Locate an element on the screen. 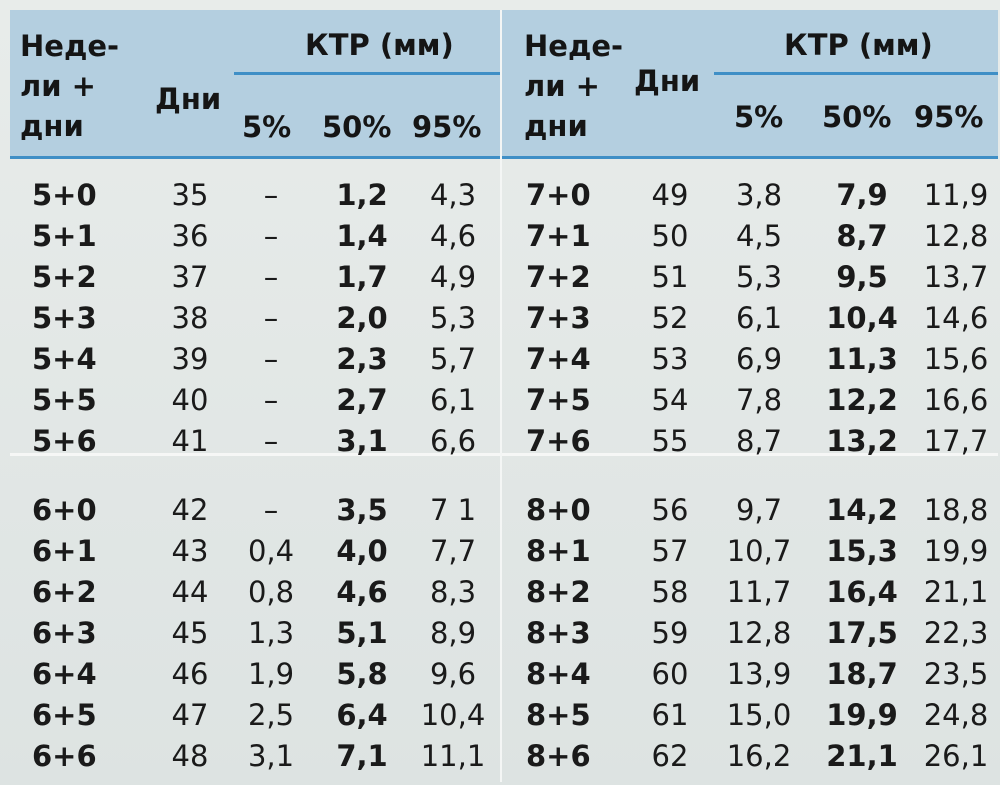 Image resolution: width=1000 pixels, height=785 pixels. cell-days: 49 is located at coordinates (670, 195).